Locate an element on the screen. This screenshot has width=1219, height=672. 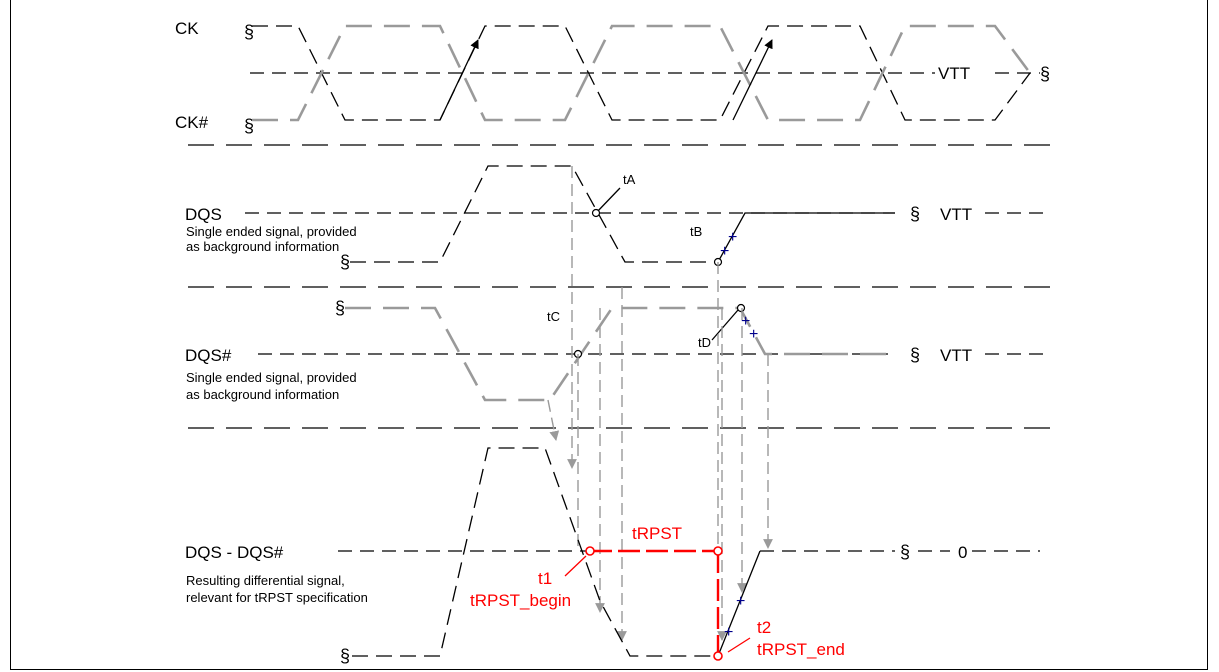
dqs-n-note-line2: as background information is located at coordinates (262, 394).